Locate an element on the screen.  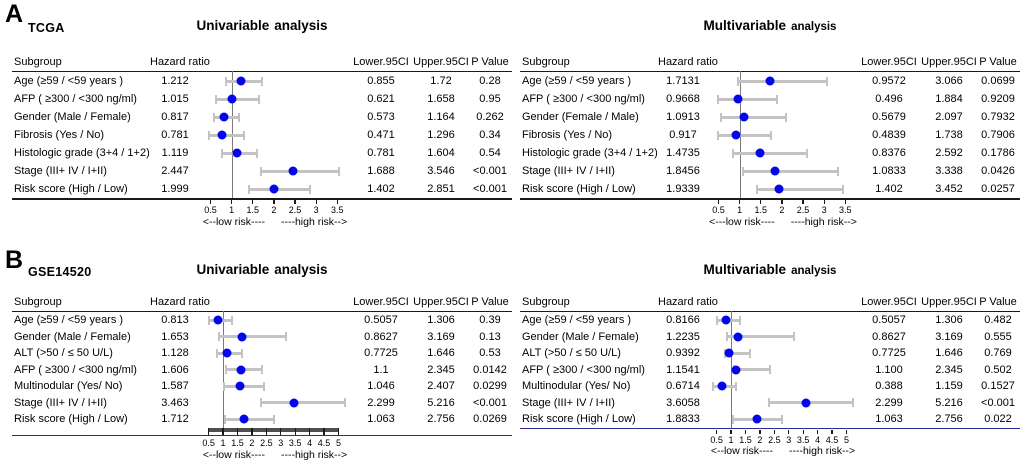
pvalue-cell: 0.7906 is located at coordinates (998, 135).